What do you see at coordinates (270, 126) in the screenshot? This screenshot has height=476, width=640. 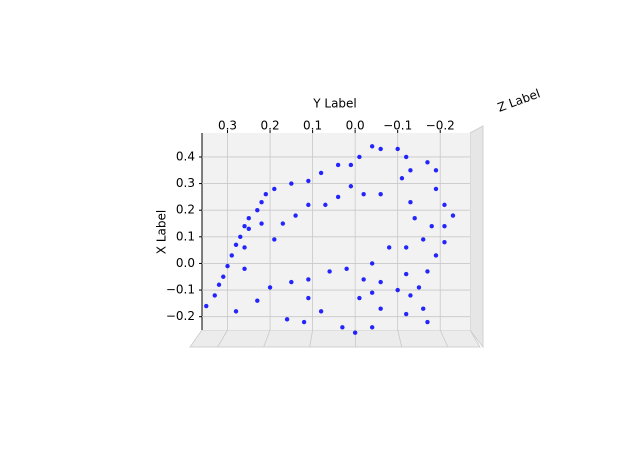 I see `y-tick-label: 0.2` at bounding box center [270, 126].